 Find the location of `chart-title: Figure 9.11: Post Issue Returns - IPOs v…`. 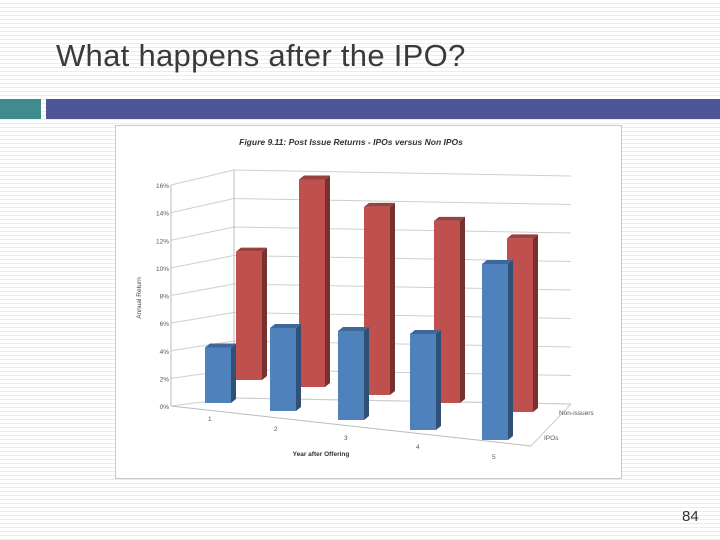

chart-title: Figure 9.11: Post Issue Returns - IPOs v… is located at coordinates (351, 142).